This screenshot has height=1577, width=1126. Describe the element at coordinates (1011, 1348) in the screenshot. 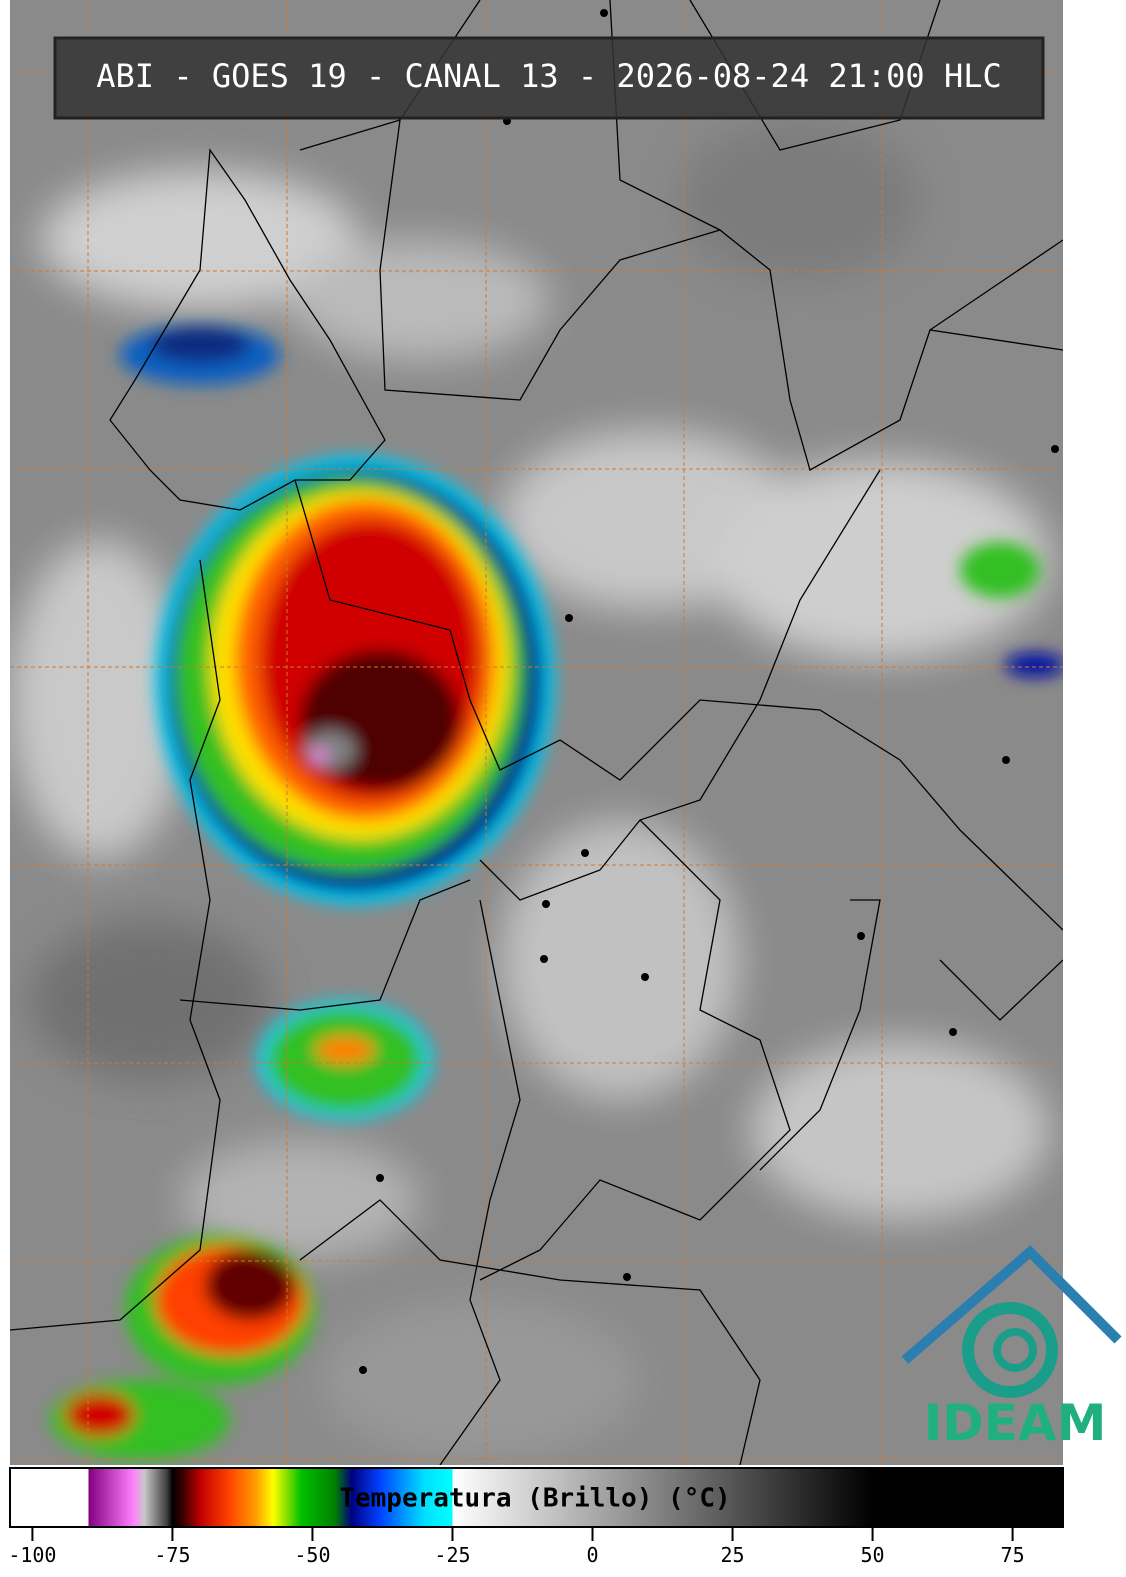

I see `ideam-logo: IDEAM` at that location.